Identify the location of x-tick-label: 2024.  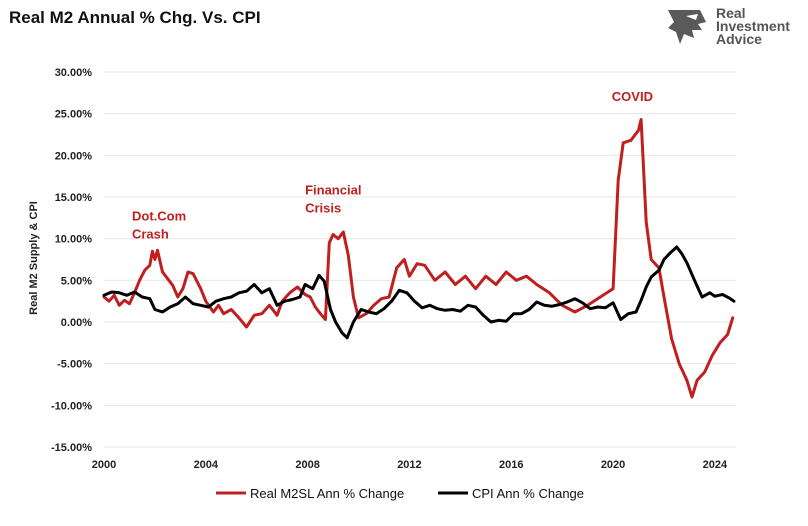
(715, 465).